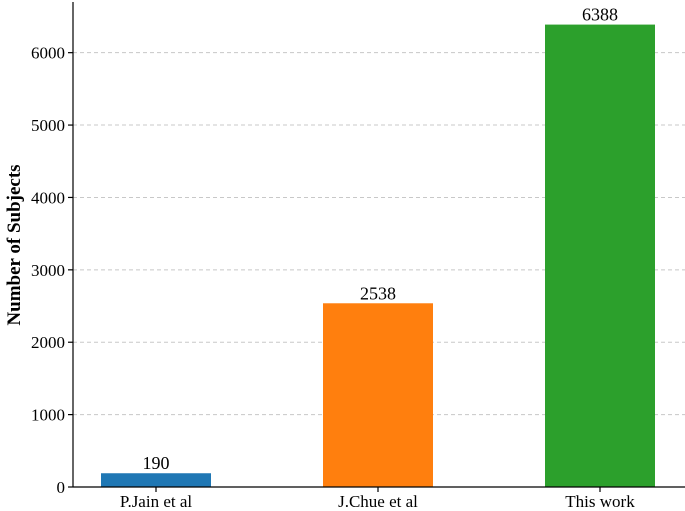  Describe the element at coordinates (48, 270) in the screenshot. I see `y-tick-label: 3000` at that location.